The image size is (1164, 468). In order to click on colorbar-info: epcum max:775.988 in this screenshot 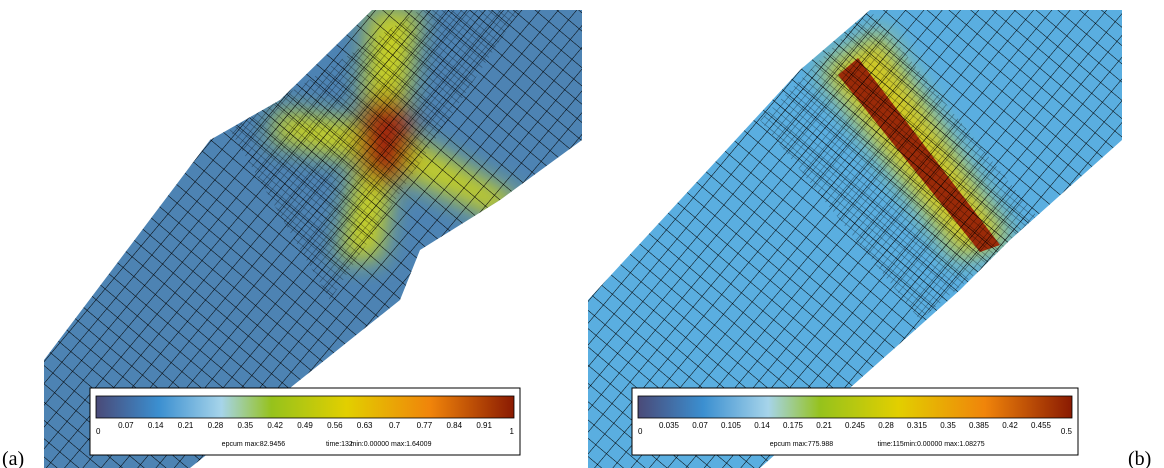, I will do `click(802, 444)`.